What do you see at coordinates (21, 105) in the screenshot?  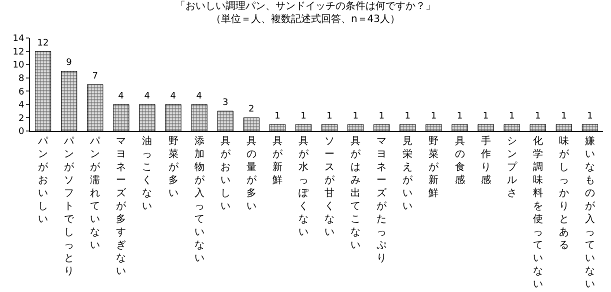 I see `y-tick-label: 4` at bounding box center [21, 105].